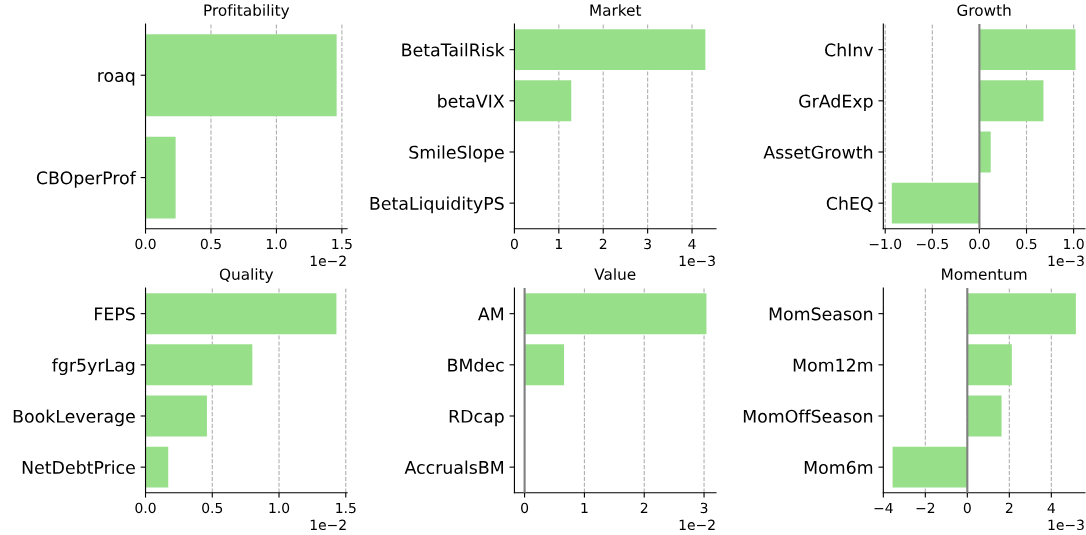 The width and height of the screenshot is (1086, 535). What do you see at coordinates (833, 365) in the screenshot?
I see `y-tick-label: Mom12m` at bounding box center [833, 365].